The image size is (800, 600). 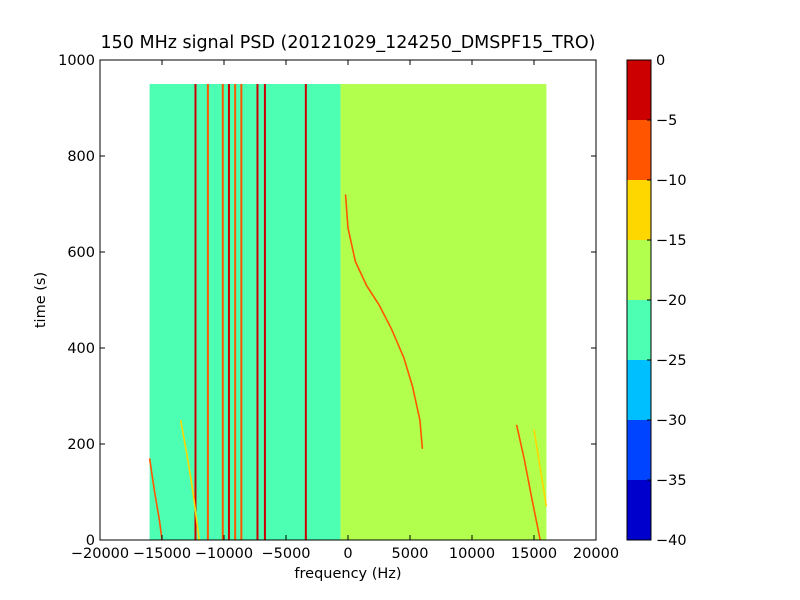 I want to click on y-tick-label: 0, so click(x=90, y=541).